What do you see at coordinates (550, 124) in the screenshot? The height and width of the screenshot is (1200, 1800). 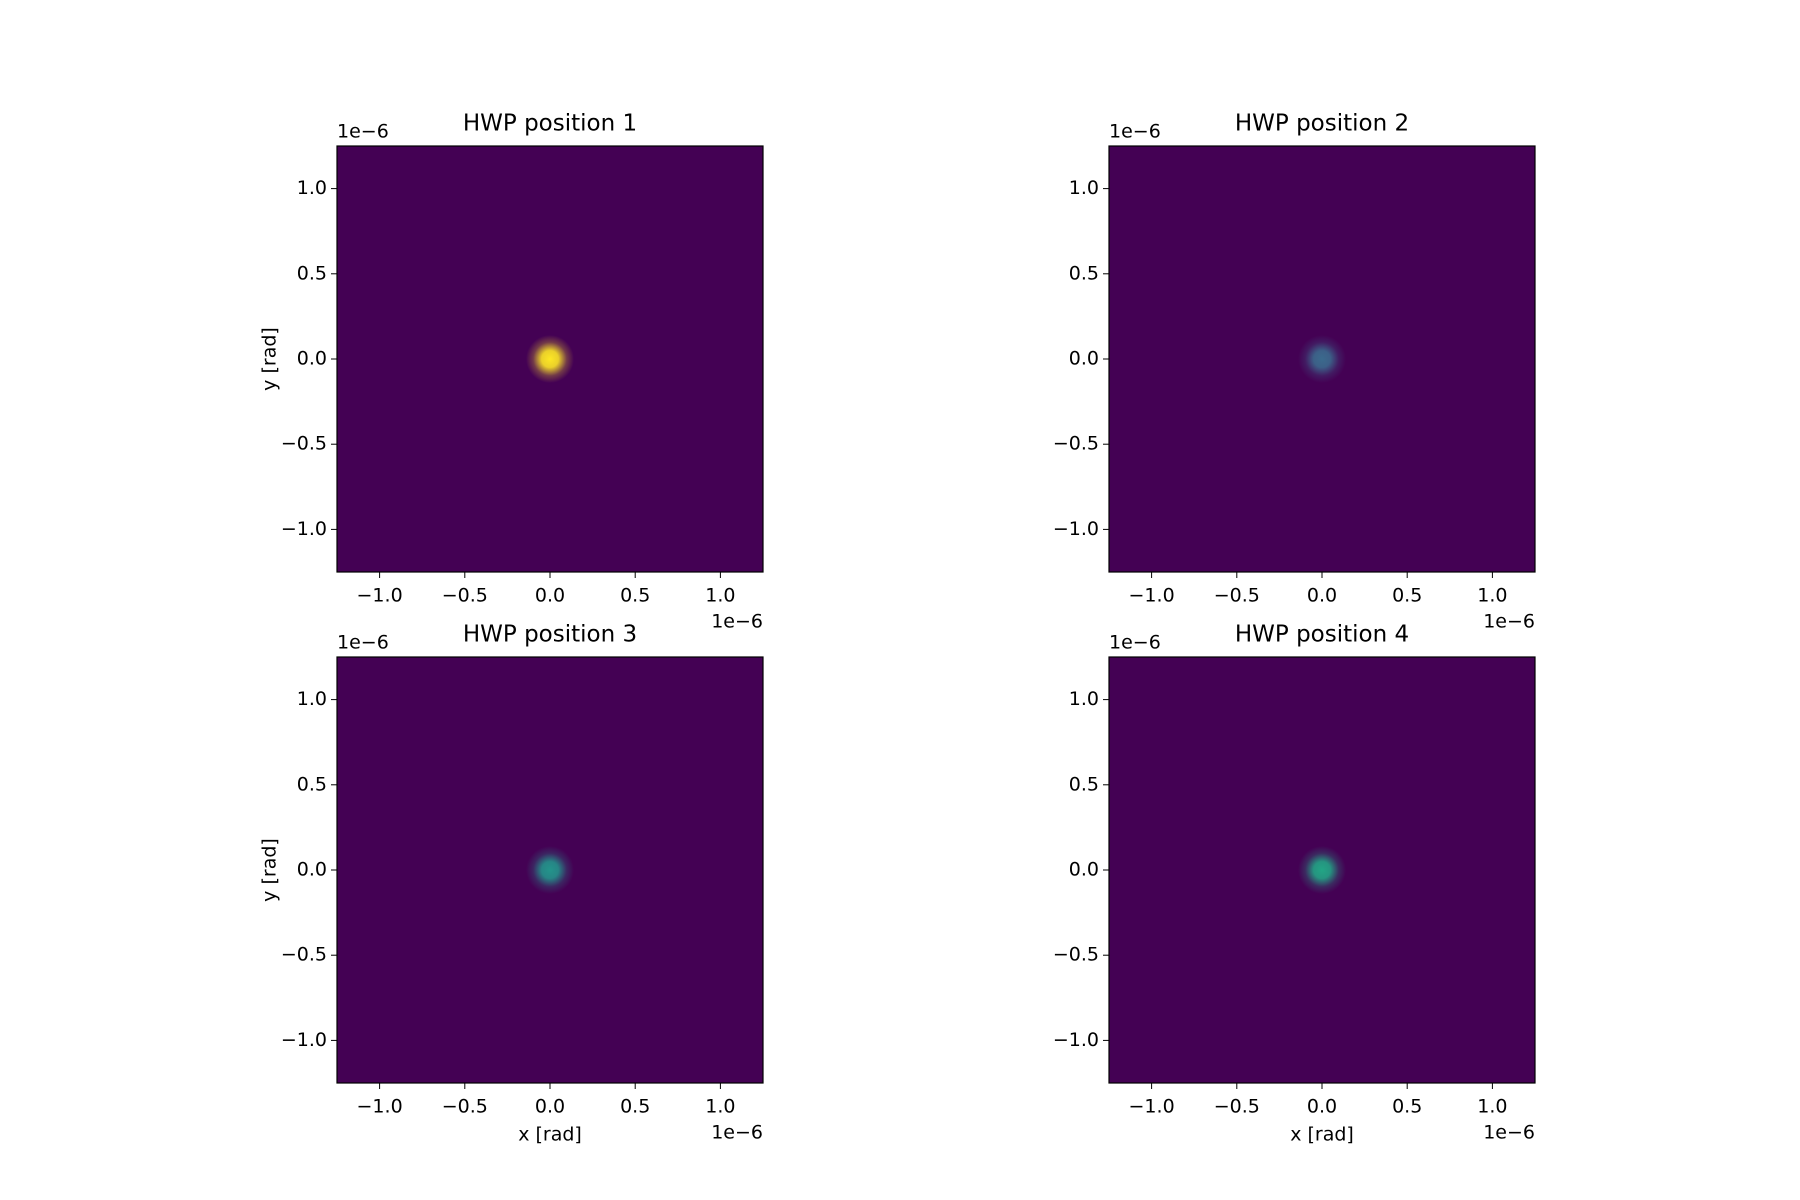 I see `axes-title: HWP position 1` at bounding box center [550, 124].